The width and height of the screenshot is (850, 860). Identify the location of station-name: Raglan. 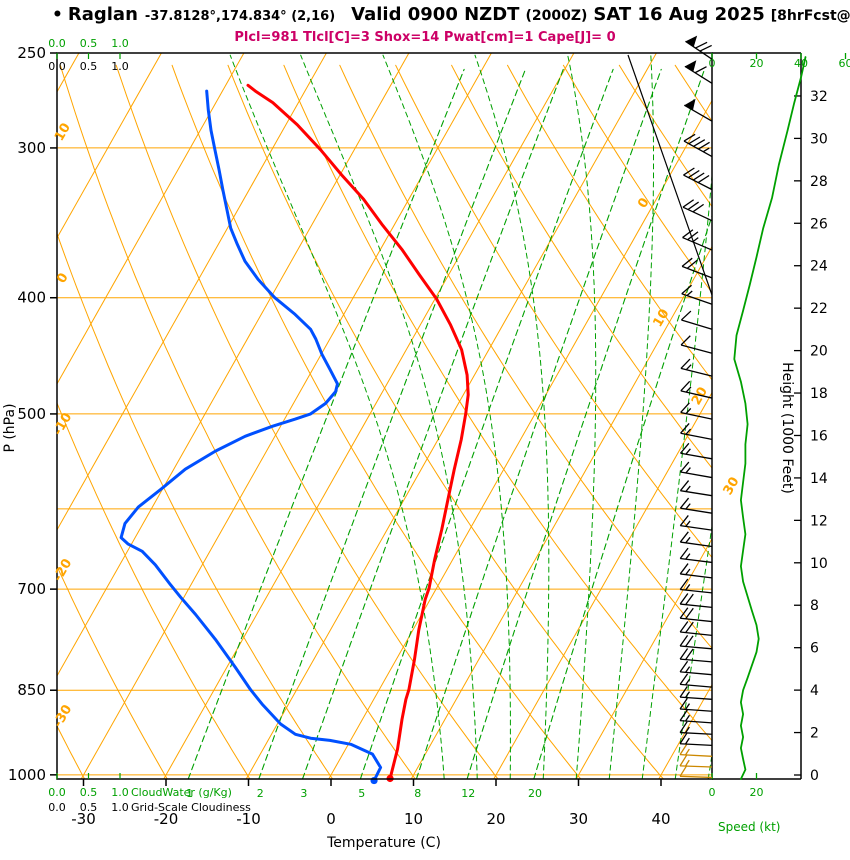
(102, 14).